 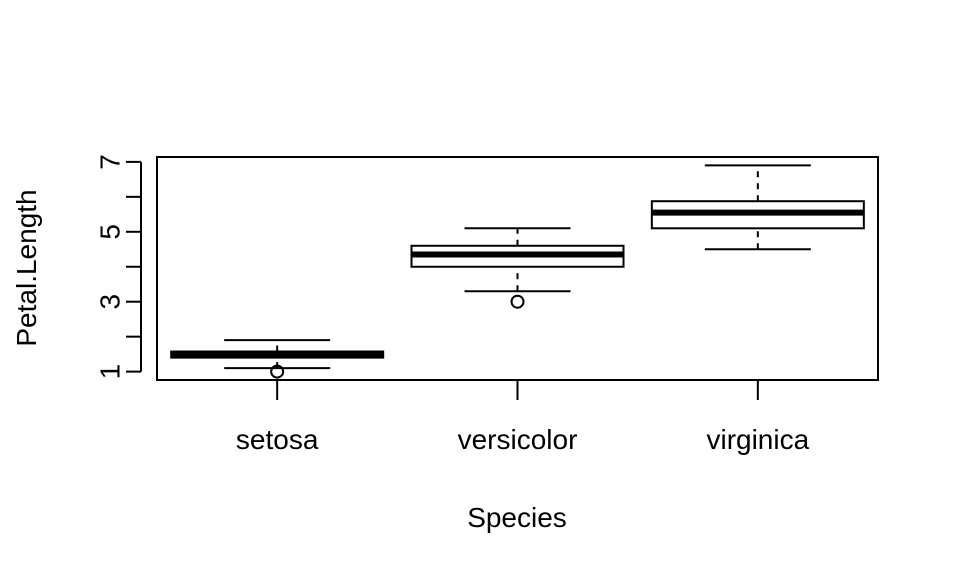 What do you see at coordinates (277, 439) in the screenshot?
I see `x-tick-label-setosa: setosa` at bounding box center [277, 439].